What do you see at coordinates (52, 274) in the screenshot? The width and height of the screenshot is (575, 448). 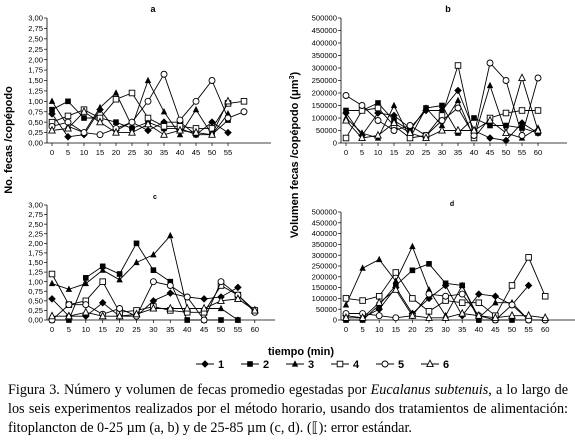 I see `panel-c-series-4-point` at bounding box center [52, 274].